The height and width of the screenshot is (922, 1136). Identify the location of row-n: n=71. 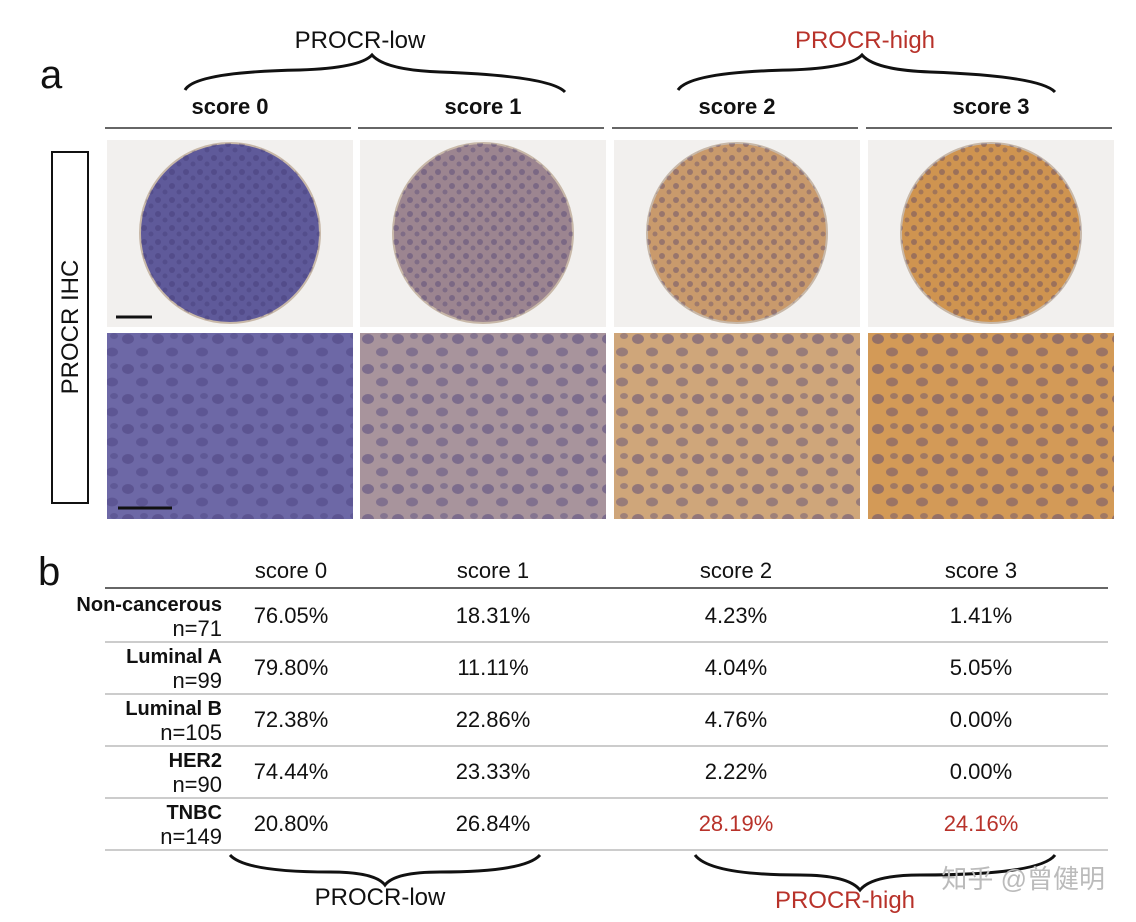
(197, 628).